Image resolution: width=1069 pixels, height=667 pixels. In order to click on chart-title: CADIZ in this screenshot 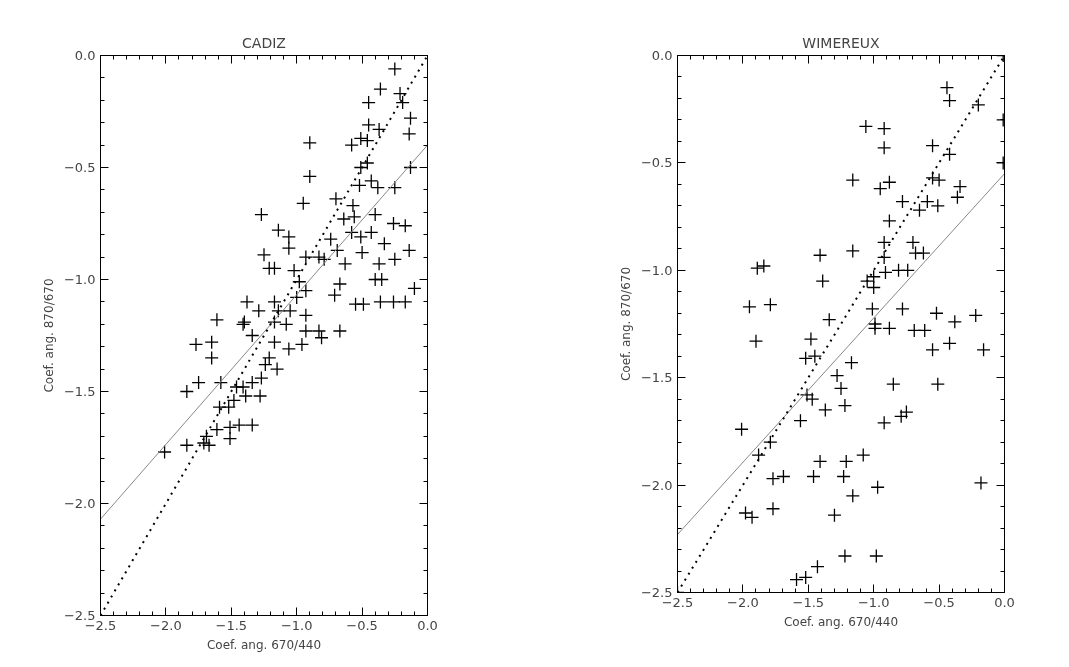, I will do `click(264, 42)`.